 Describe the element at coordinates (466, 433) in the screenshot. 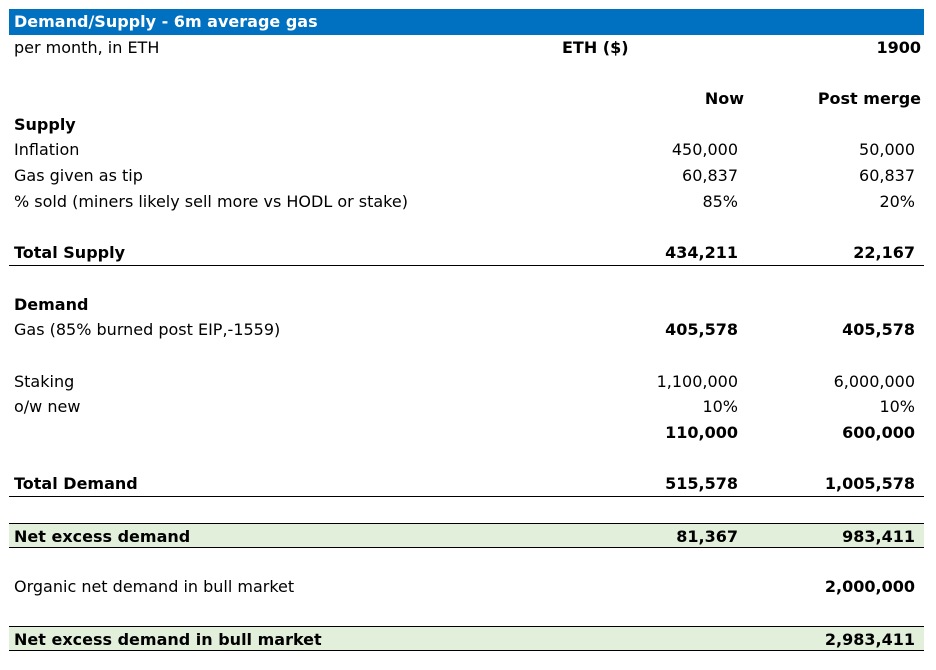

I see `table-row: 110,000 600,000` at that location.